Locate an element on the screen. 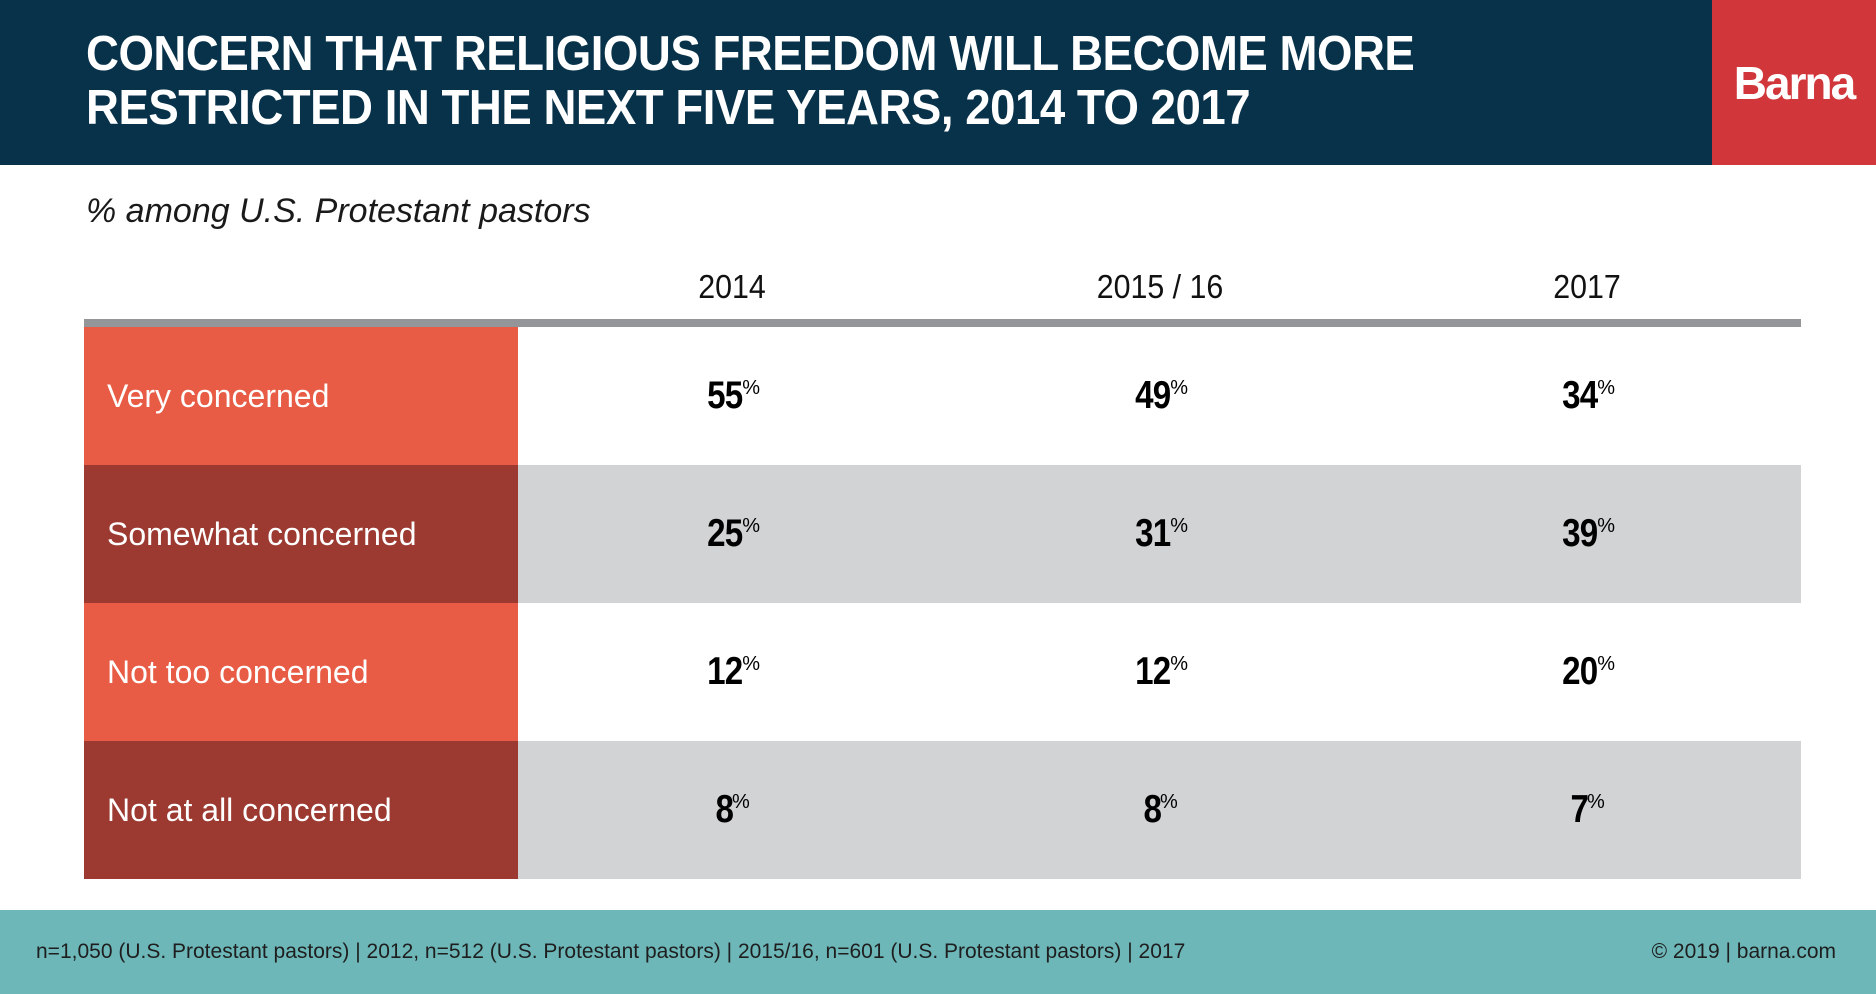  value-number: 49 is located at coordinates (1153, 395).